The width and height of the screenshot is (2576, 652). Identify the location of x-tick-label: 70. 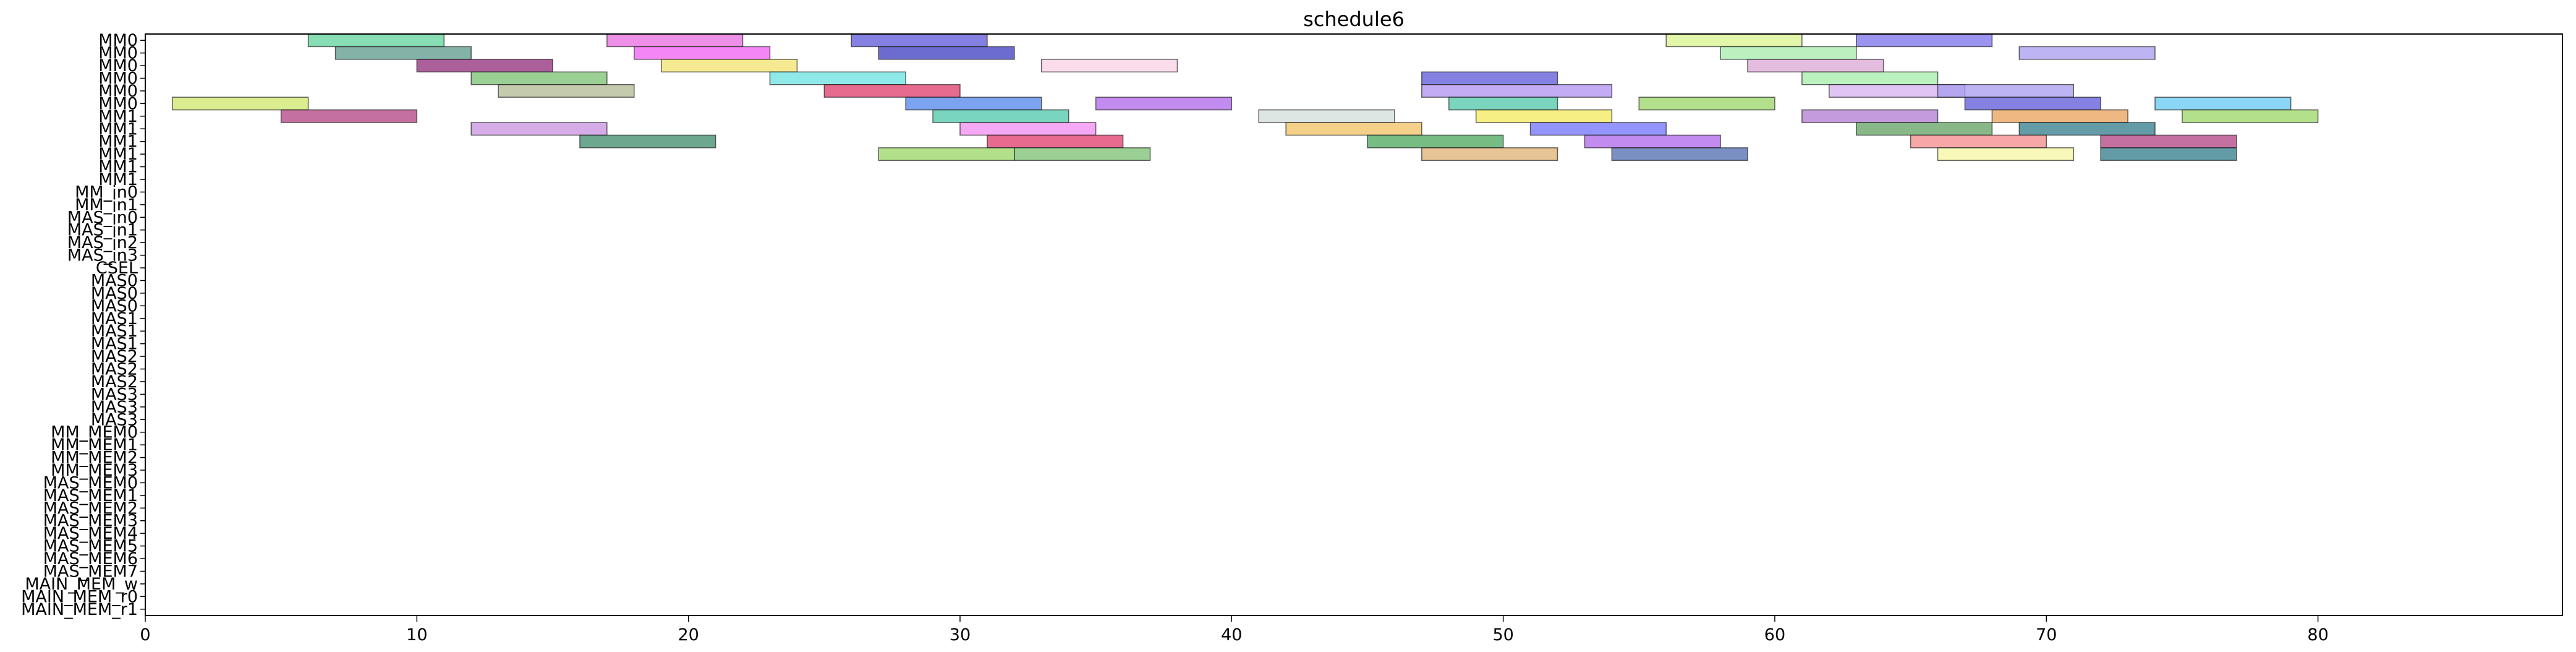
(2046, 635).